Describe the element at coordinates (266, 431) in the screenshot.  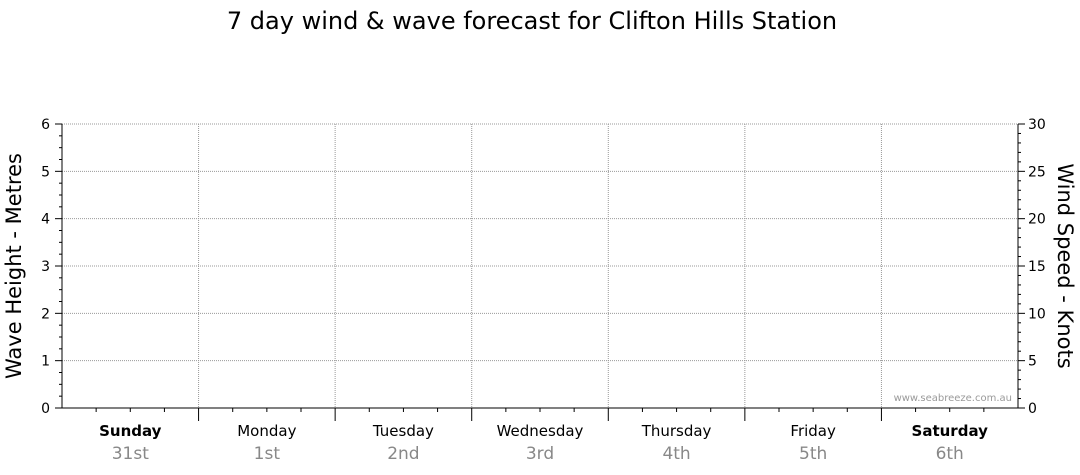
I see `day-name-label: Monday` at that location.